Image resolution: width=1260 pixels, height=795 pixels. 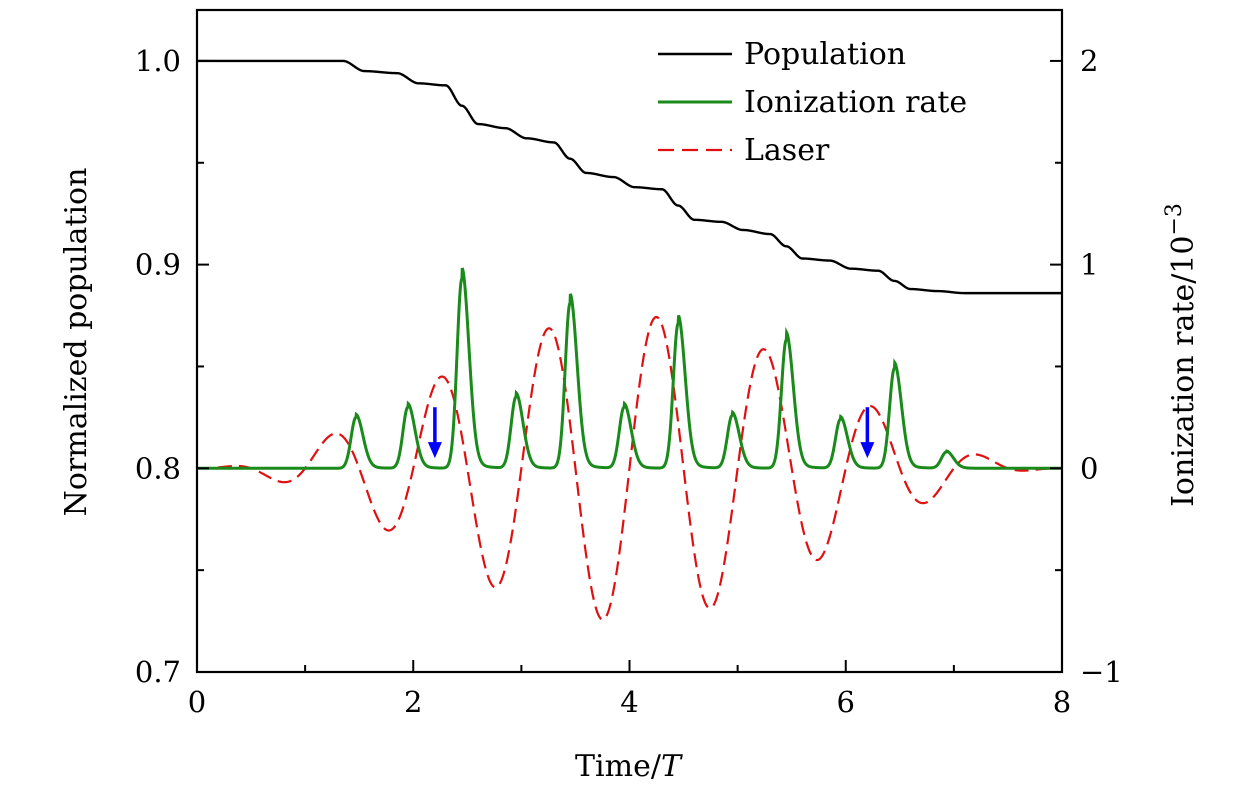 What do you see at coordinates (1089, 61) in the screenshot?
I see `y-right-tick-label: 2` at bounding box center [1089, 61].